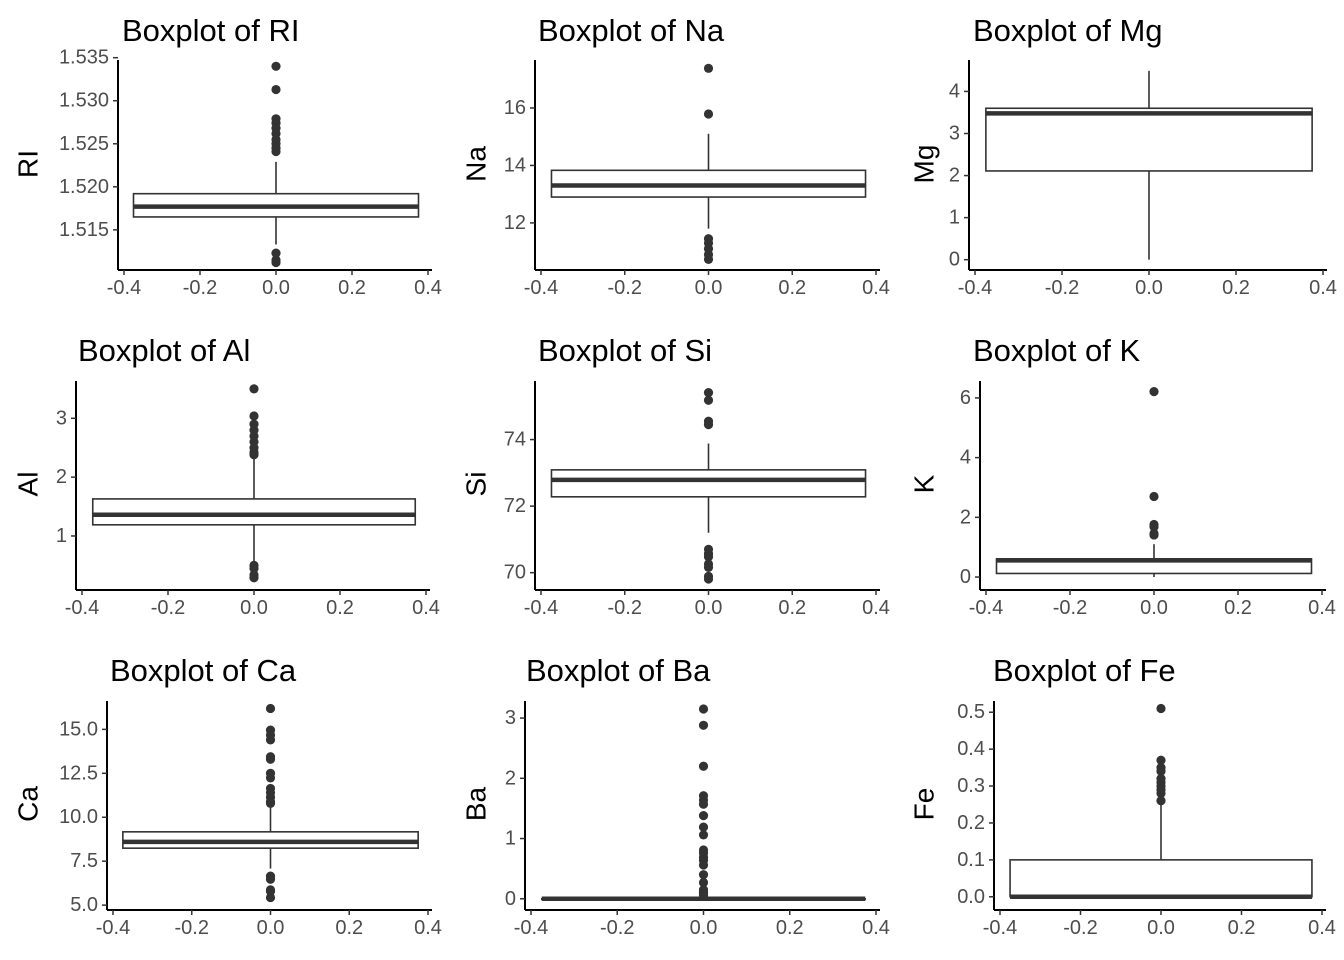 Image resolution: width=1344 pixels, height=960 pixels. I want to click on y-tick-label: 0.1, so click(971, 860).